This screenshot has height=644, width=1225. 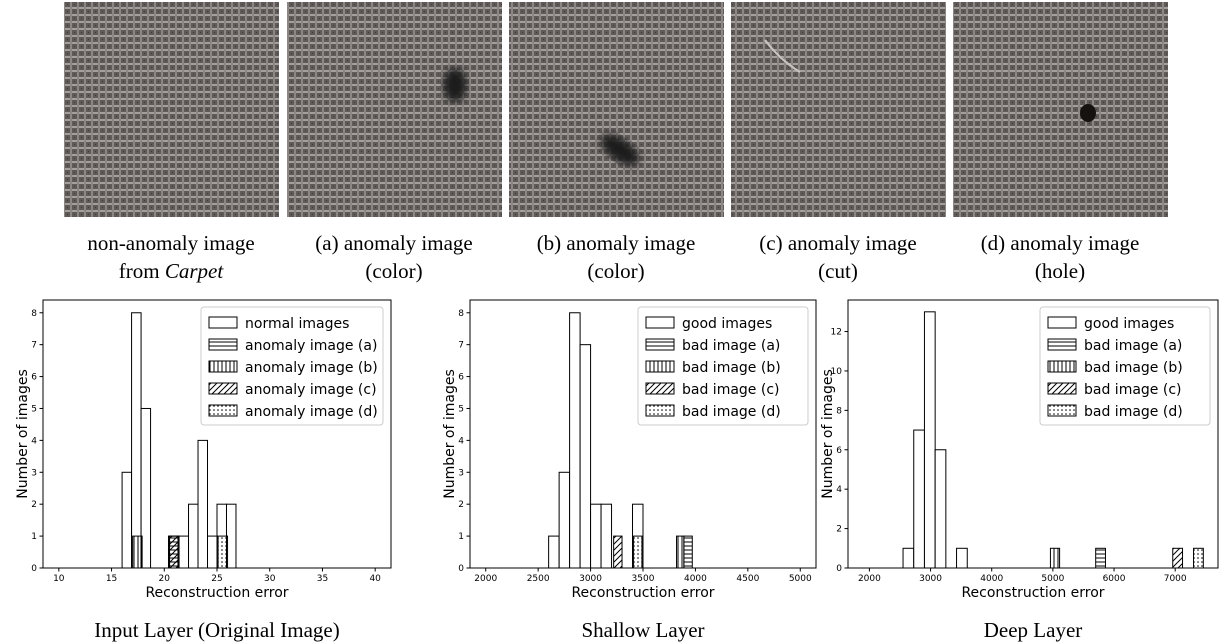 I want to click on x-tick-label: 4000, so click(x=991, y=579).